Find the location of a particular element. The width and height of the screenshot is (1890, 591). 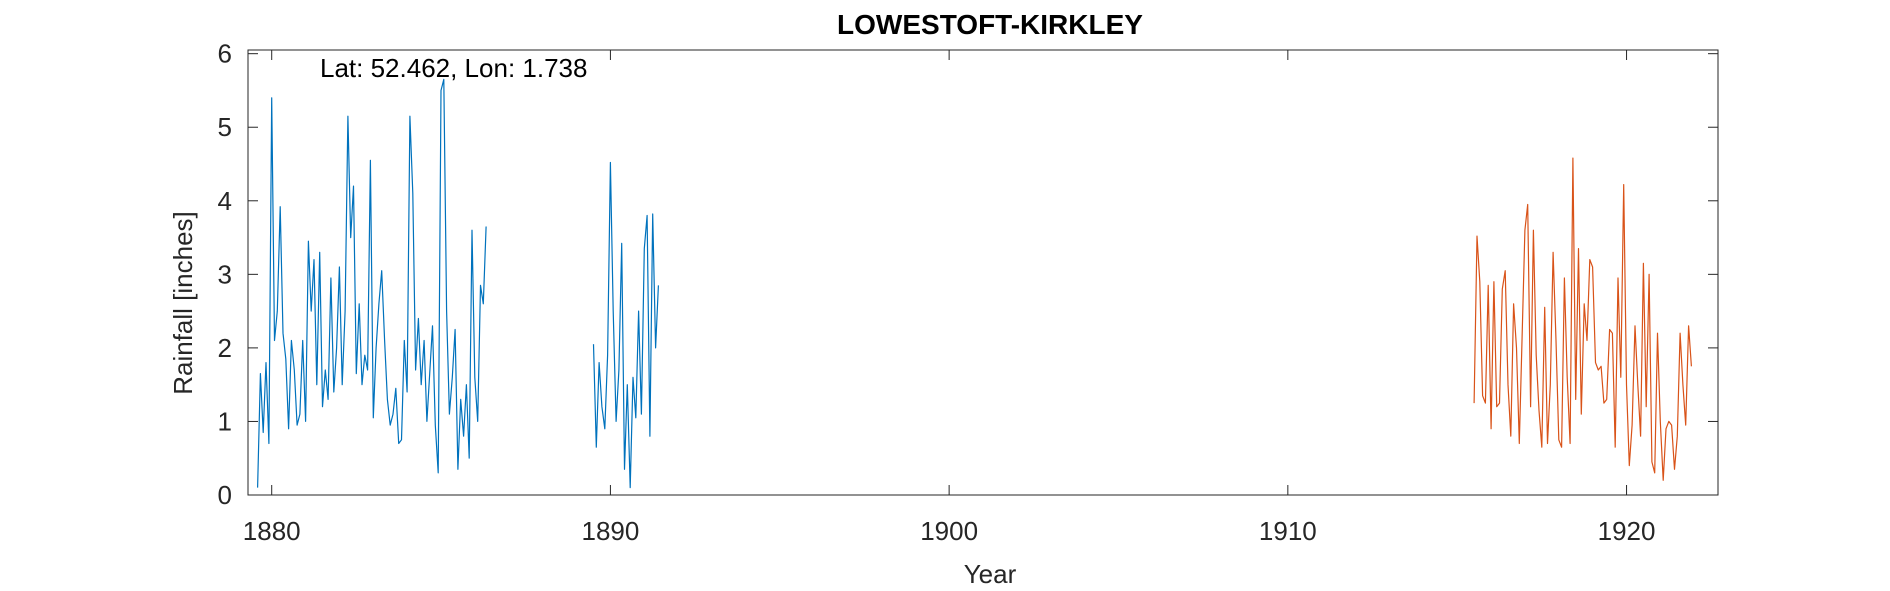

x-tick-label: 1910 is located at coordinates (1288, 531).